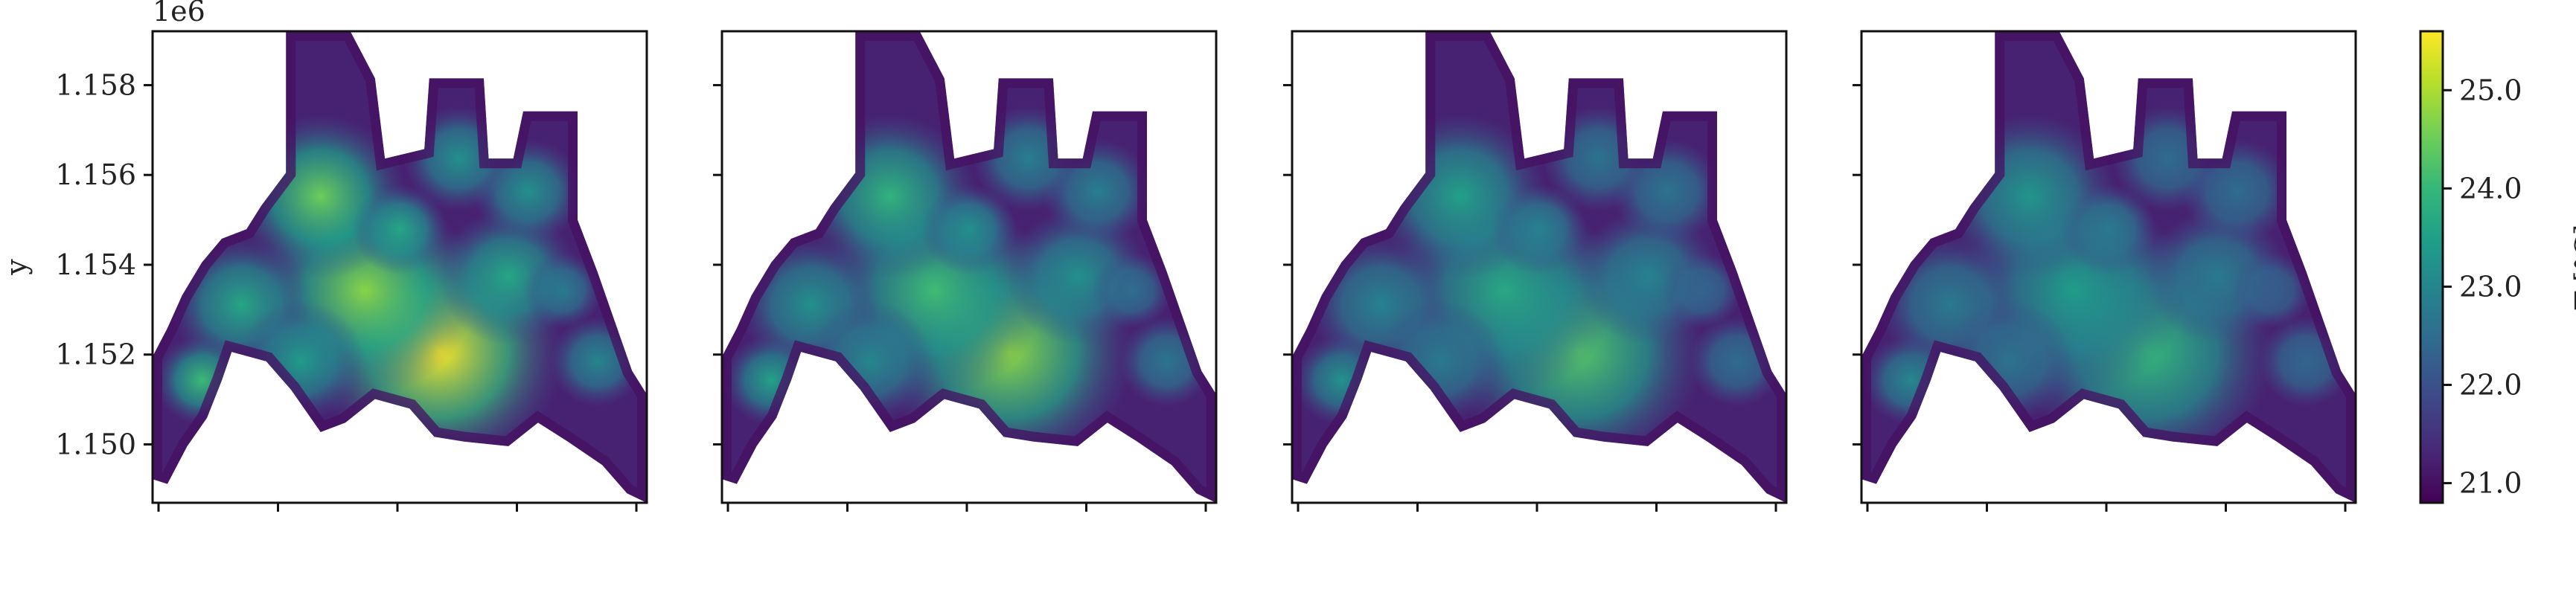 Image resolution: width=2576 pixels, height=595 pixels. I want to click on colorbar-tick-label: 25.0, so click(2490, 90).